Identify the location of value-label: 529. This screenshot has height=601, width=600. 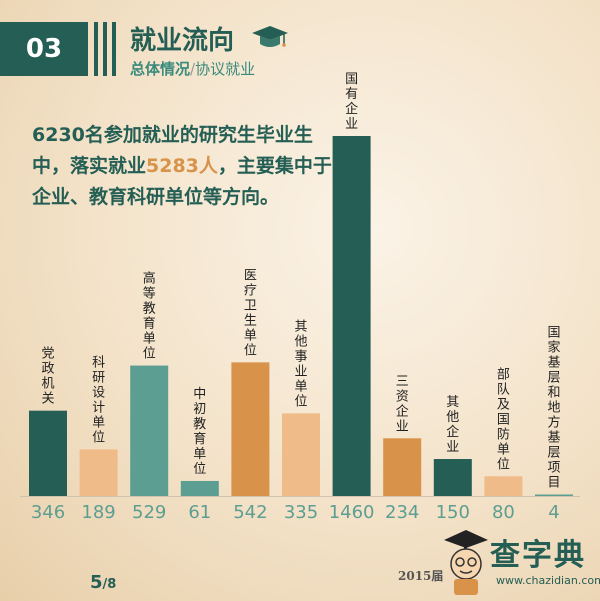
(149, 512).